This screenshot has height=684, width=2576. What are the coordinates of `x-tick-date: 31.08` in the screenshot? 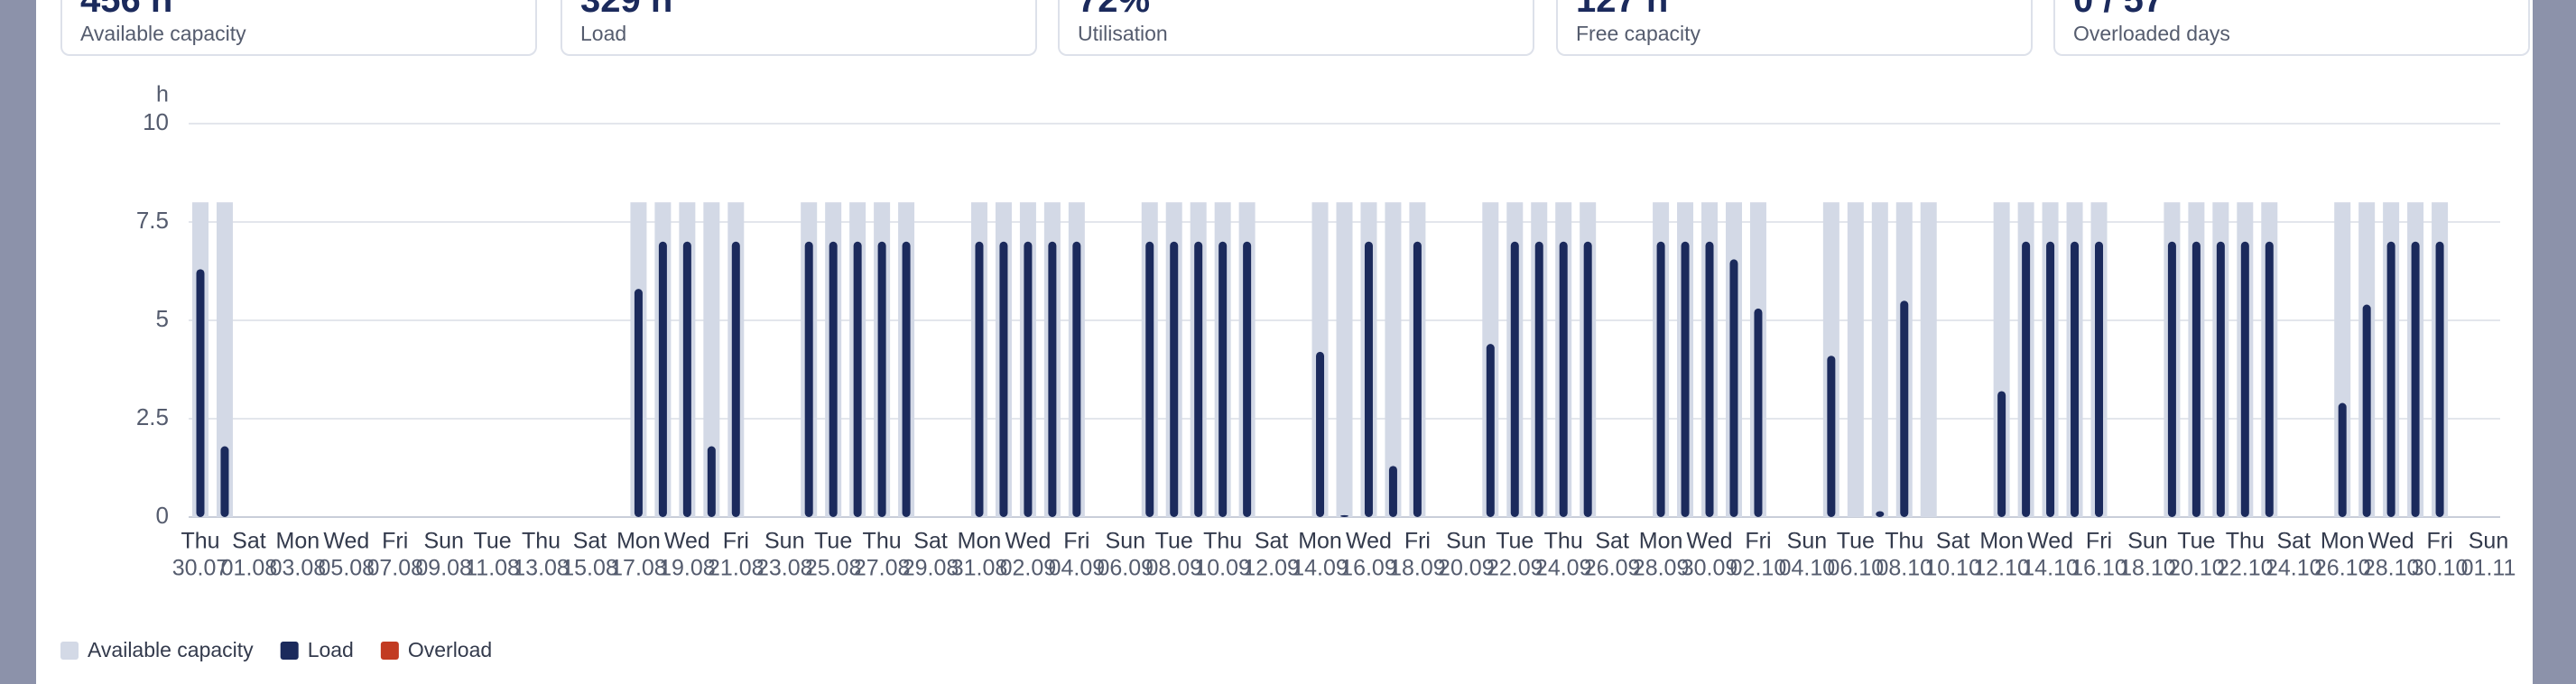 It's located at (979, 568).